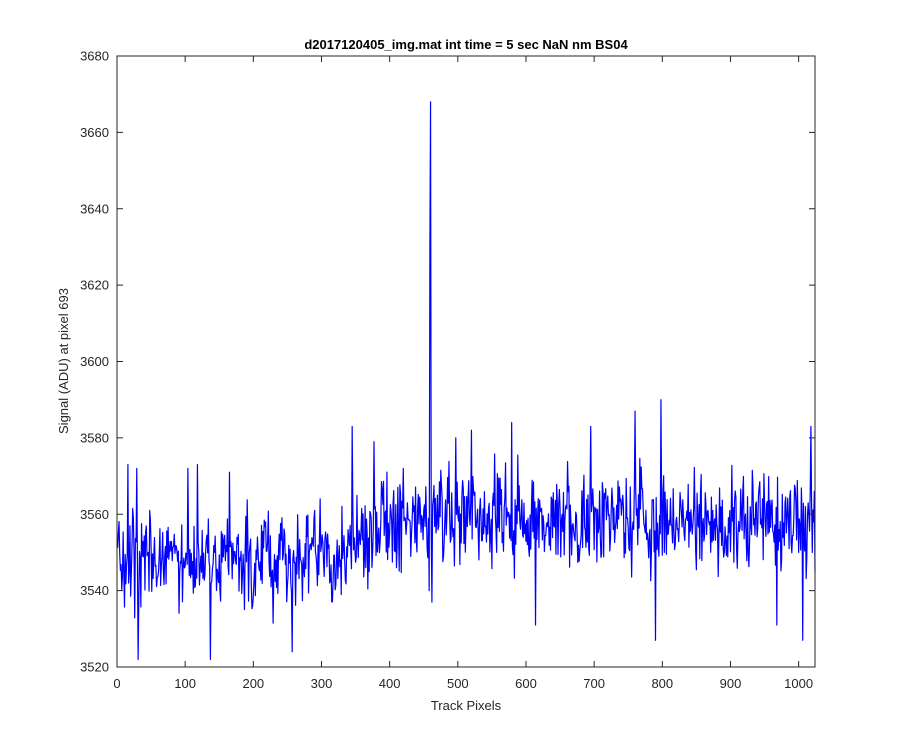 The image size is (900, 750). I want to click on y-tick-label: 3560, so click(94, 514).